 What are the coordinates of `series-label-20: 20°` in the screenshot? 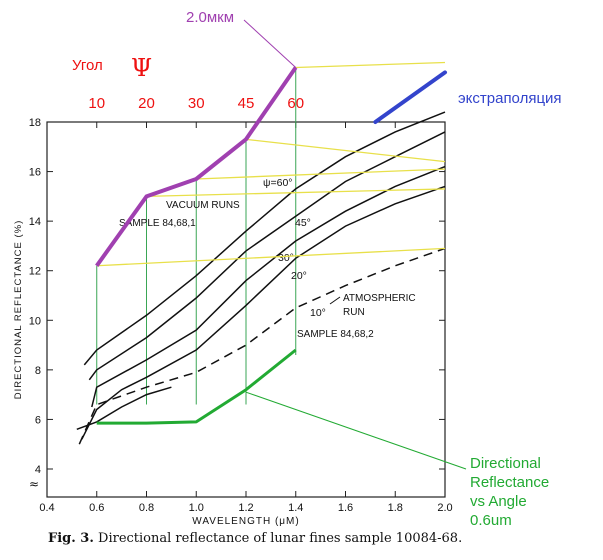 It's located at (299, 276).